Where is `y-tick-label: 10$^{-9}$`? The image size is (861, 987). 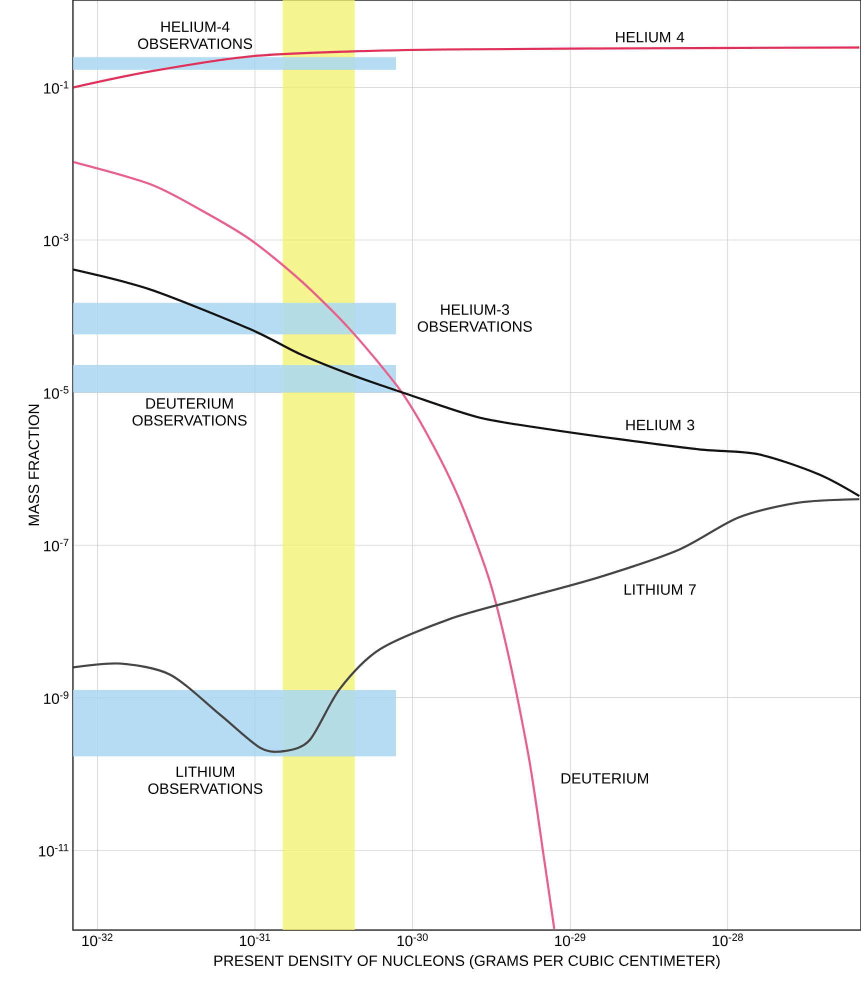
y-tick-label: 10$^{-9}$ is located at coordinates (56, 697).